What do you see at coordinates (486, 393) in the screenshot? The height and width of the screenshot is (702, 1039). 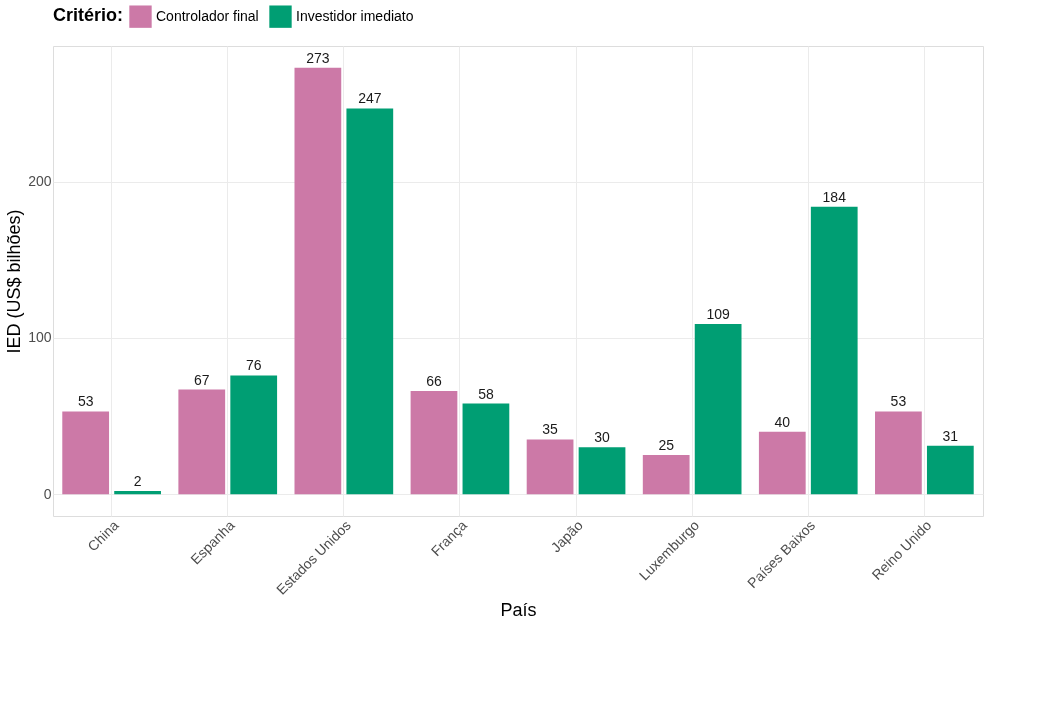 I see `data-label: 58` at bounding box center [486, 393].